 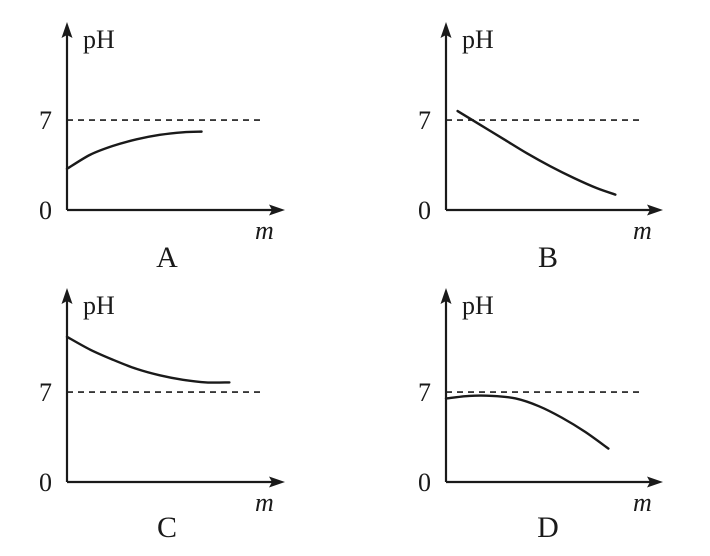 What do you see at coordinates (167, 527) in the screenshot?
I see `panel-c-caption: C` at bounding box center [167, 527].